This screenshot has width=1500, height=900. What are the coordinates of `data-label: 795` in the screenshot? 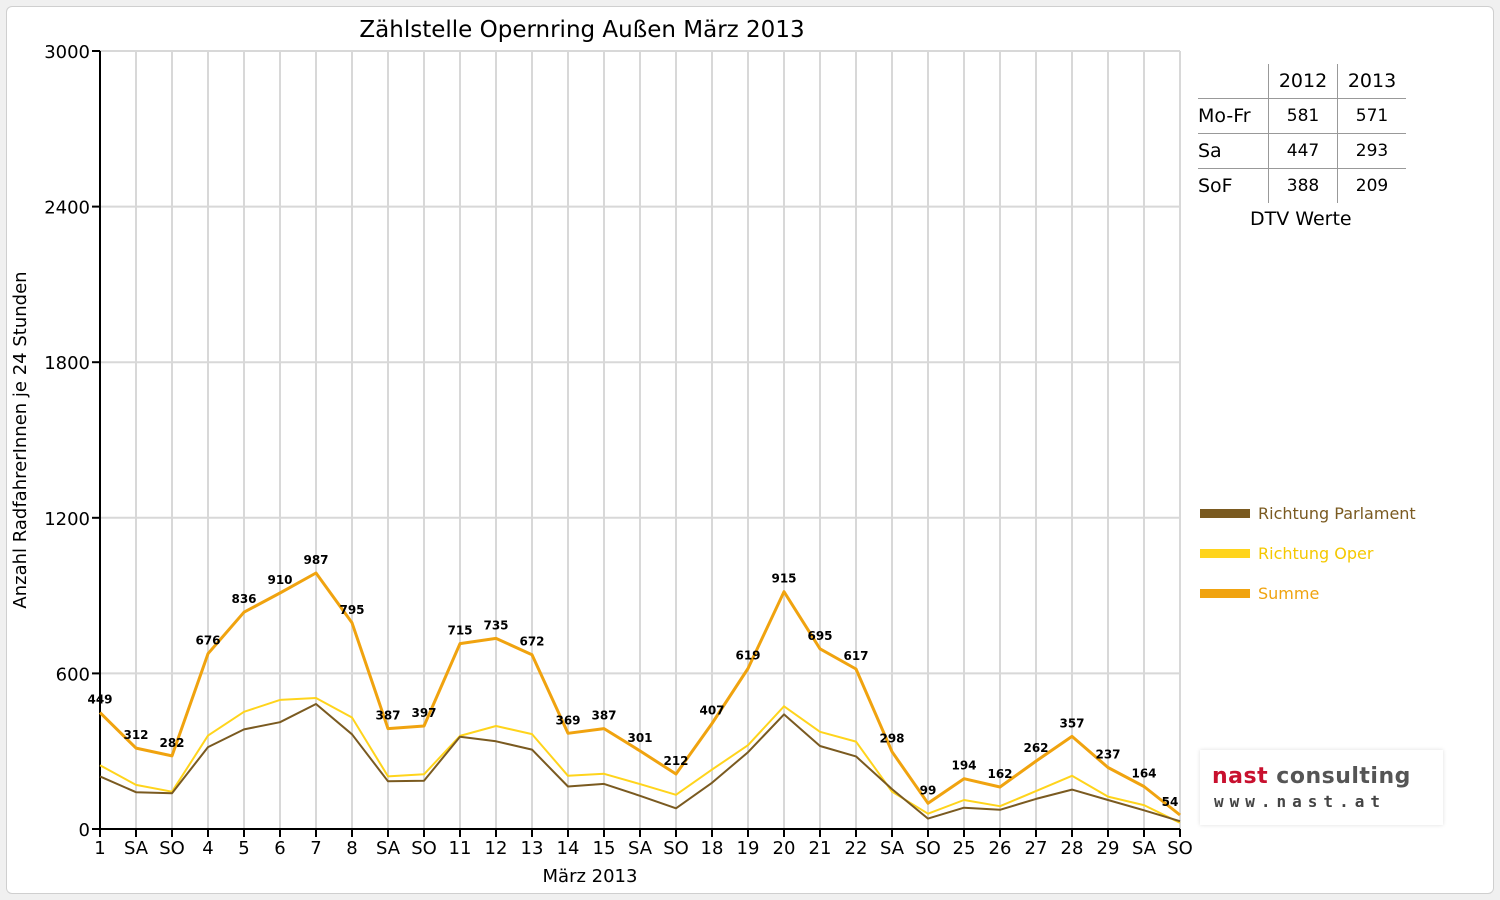 It's located at (351, 610).